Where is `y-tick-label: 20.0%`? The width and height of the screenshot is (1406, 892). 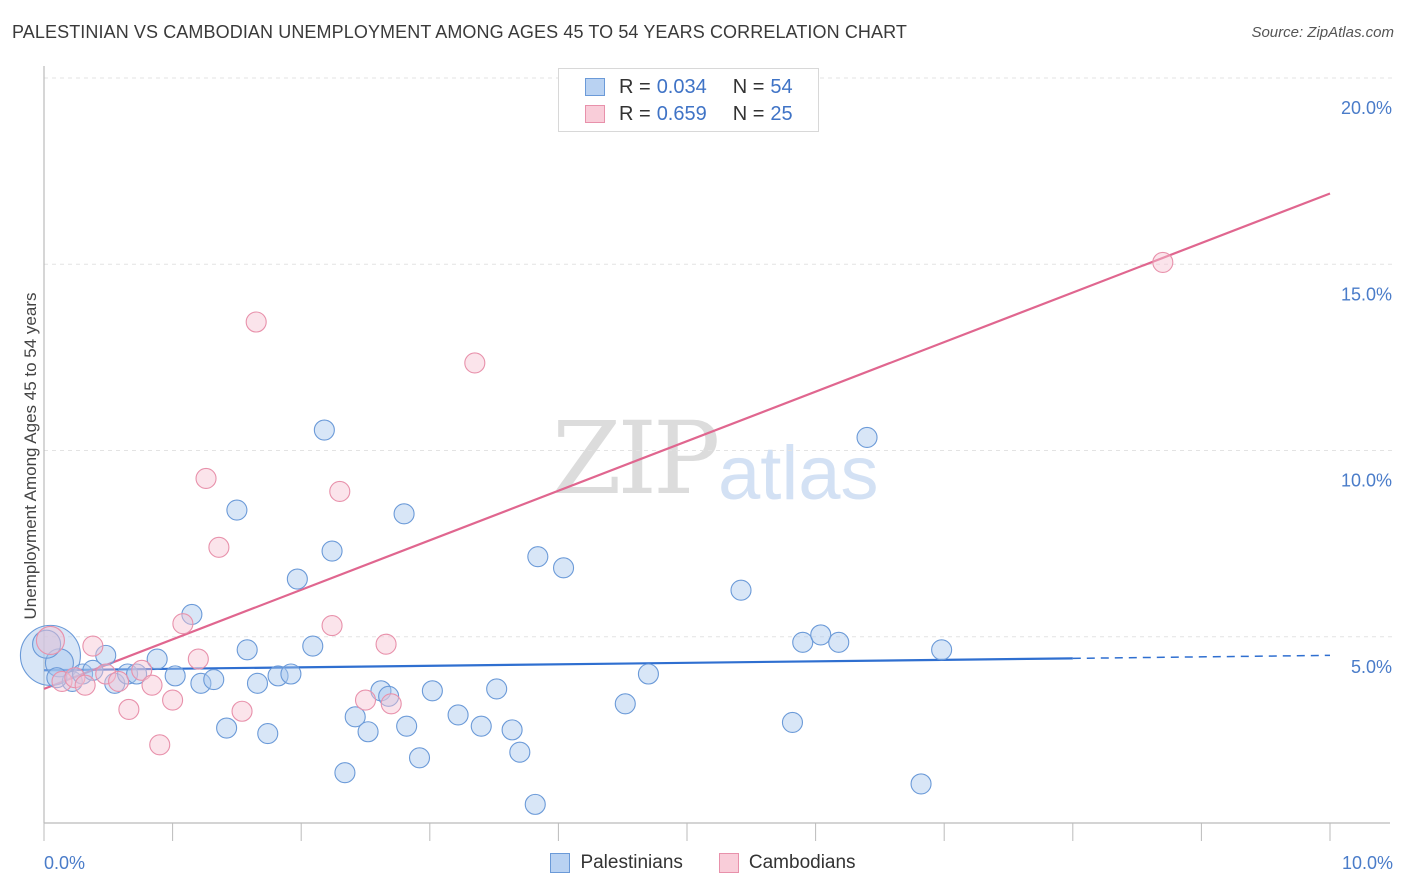 y-tick-label: 20.0% is located at coordinates (1366, 108).